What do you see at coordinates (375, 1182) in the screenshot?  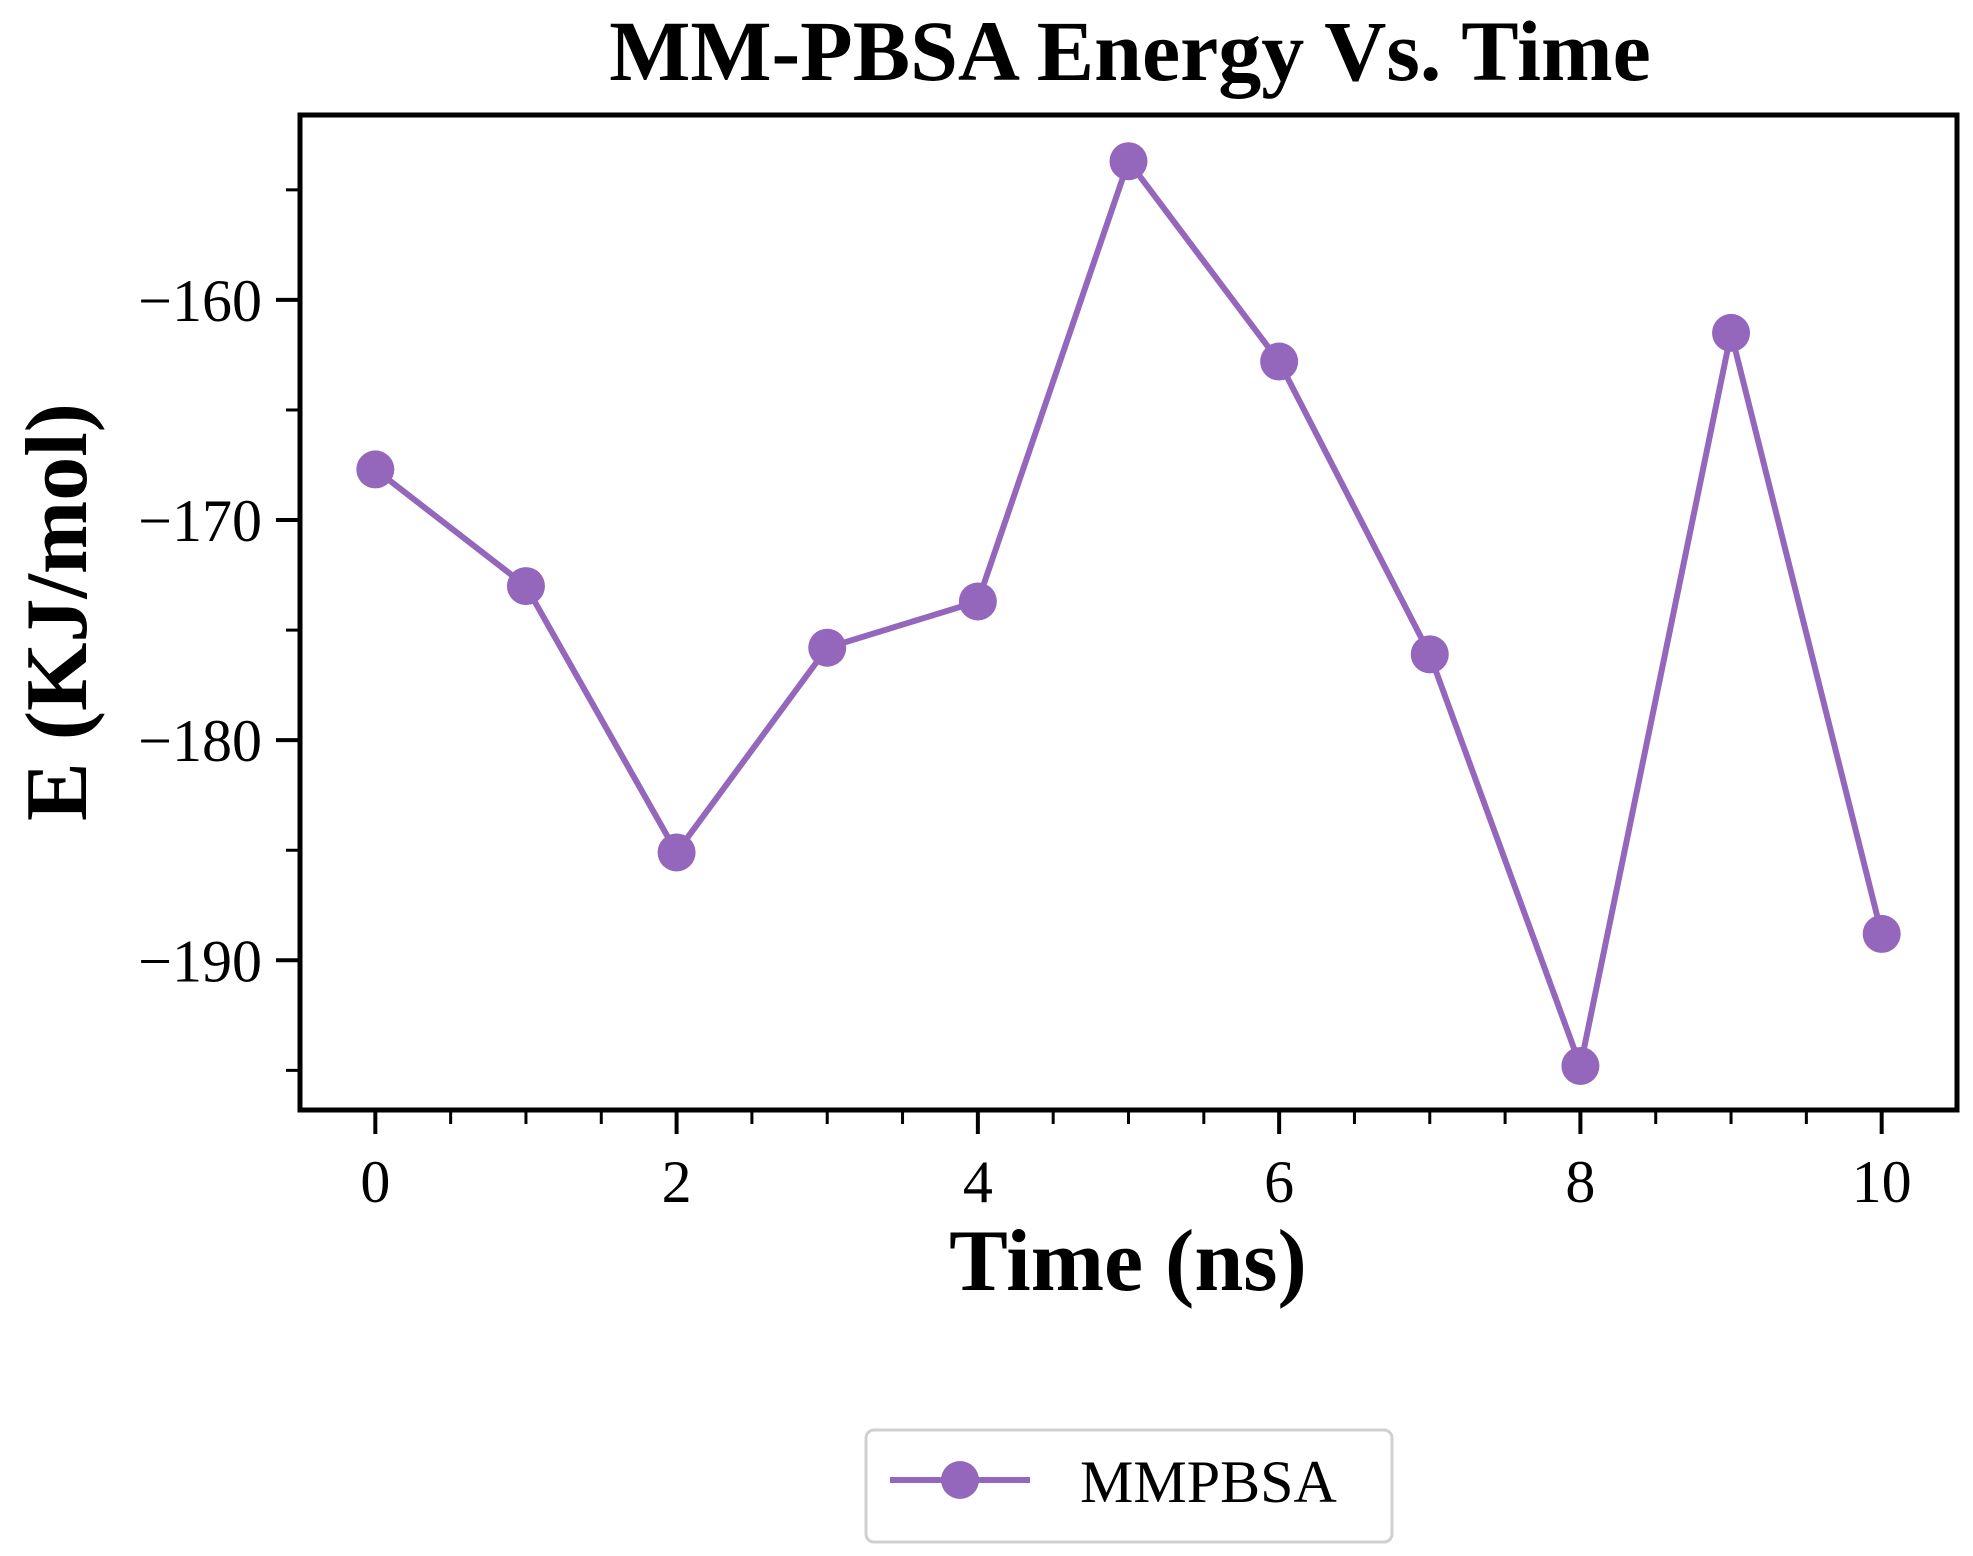 I see `x-tick-label: 0` at bounding box center [375, 1182].